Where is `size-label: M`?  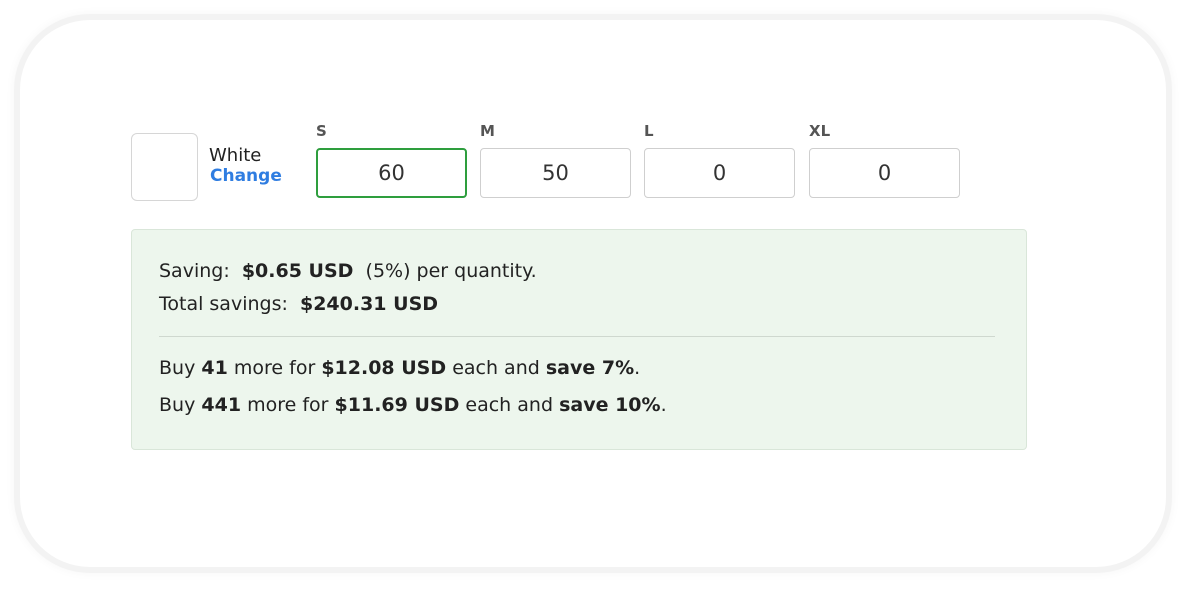
size-label: M is located at coordinates (487, 131).